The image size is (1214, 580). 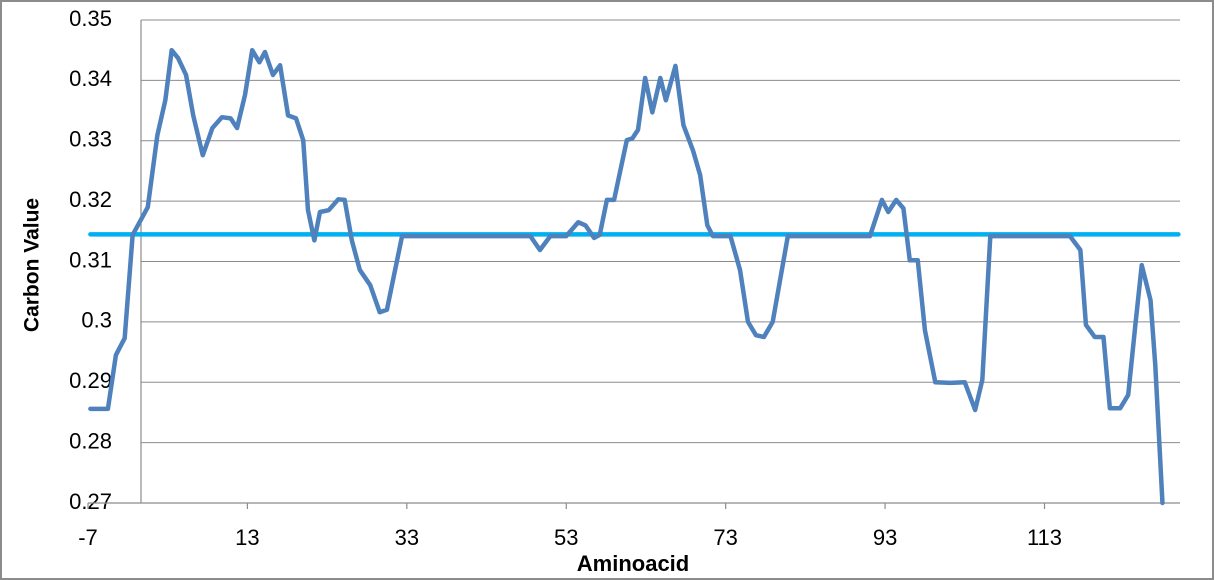 I want to click on y-axis-title: Carbon Value, so click(x=32, y=265).